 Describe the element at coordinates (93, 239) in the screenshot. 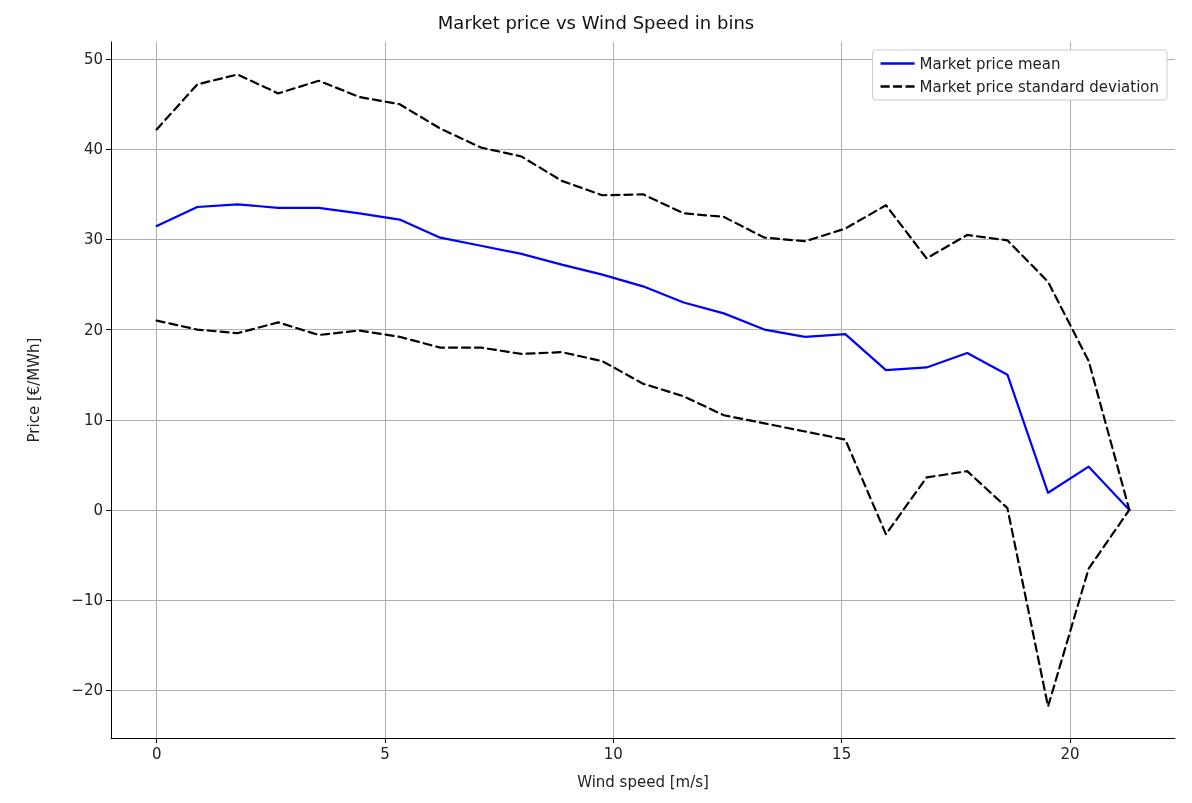

I see `y-tick-label: 30` at that location.